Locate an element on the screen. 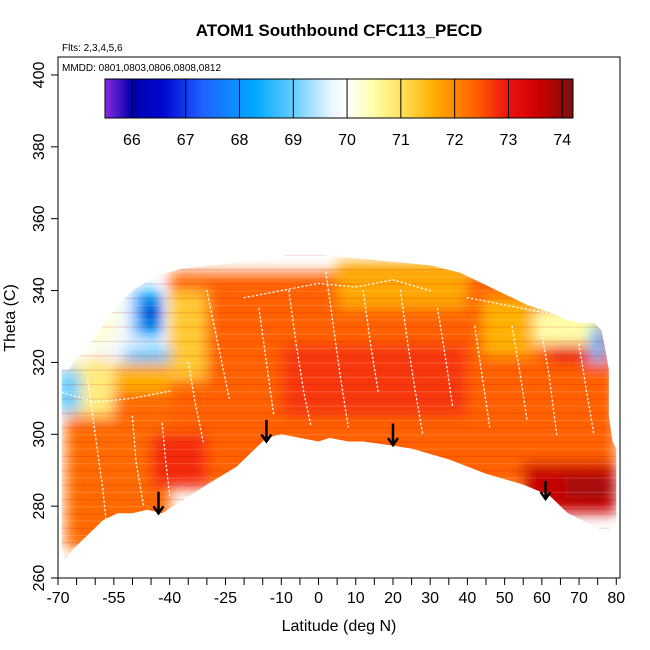 The width and height of the screenshot is (650, 650). colorbar-ticks: 66 67 68 69 70 71 72 73 74 is located at coordinates (347, 114).